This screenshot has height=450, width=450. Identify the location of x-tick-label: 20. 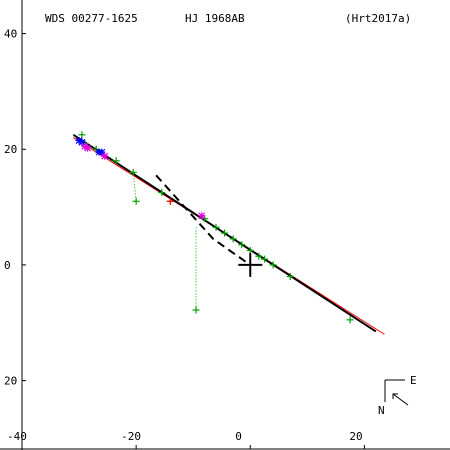
(355, 436).